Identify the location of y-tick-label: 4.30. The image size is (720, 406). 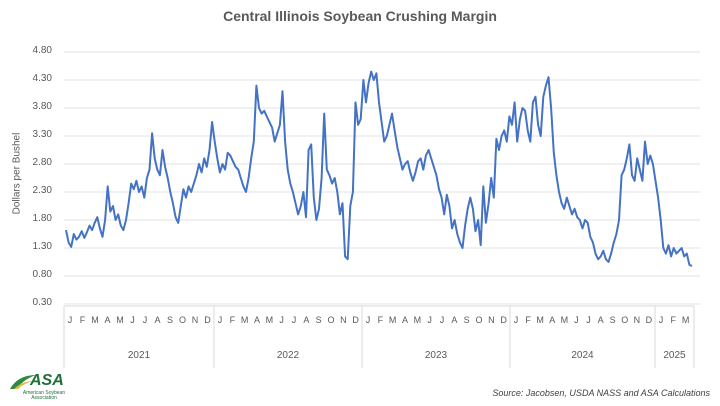
(42, 78).